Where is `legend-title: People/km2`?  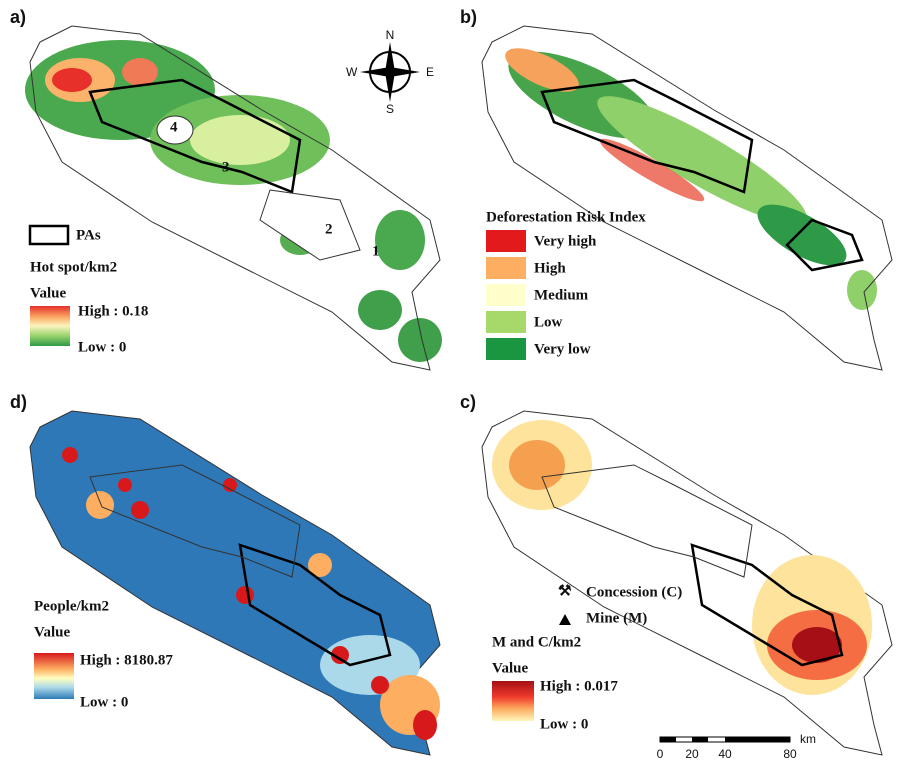
legend-title: People/km2 is located at coordinates (71, 606).